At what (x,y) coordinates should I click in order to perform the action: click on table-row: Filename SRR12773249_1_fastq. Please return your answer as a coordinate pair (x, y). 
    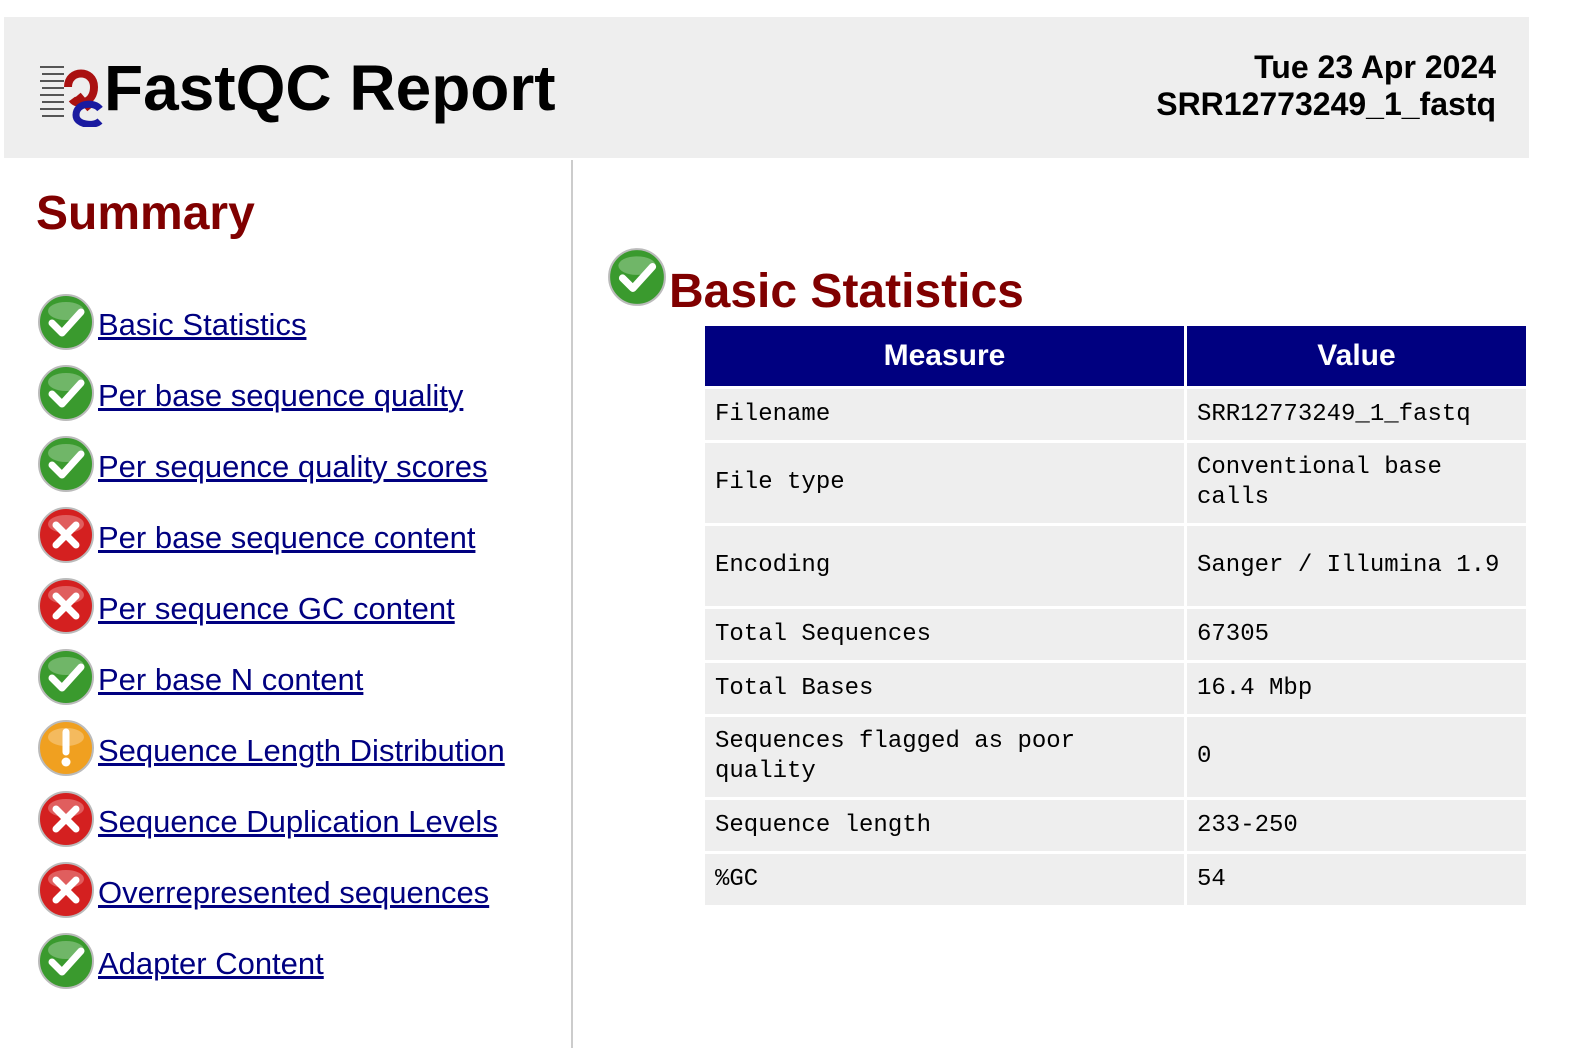
    Looking at the image, I should click on (1115, 414).